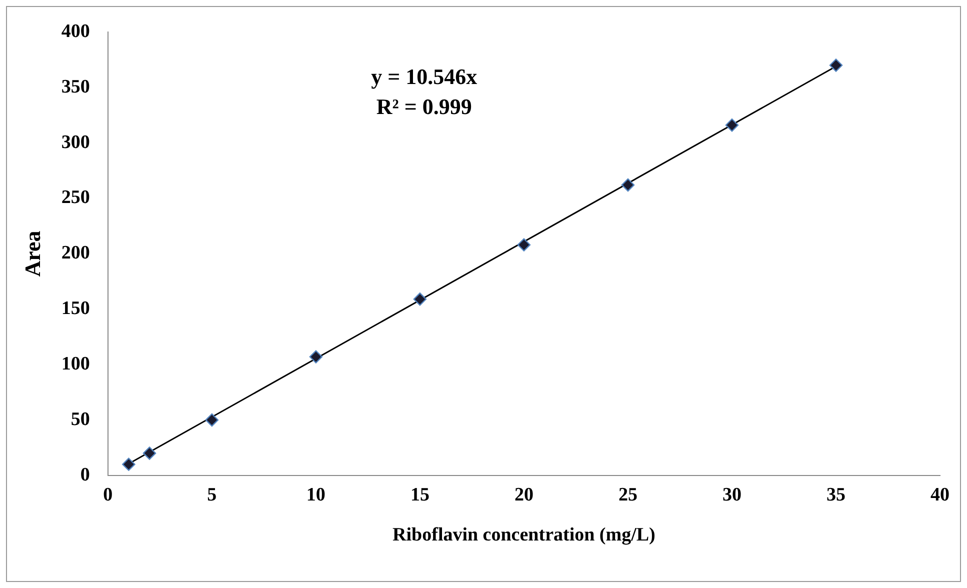 The image size is (967, 588). What do you see at coordinates (524, 535) in the screenshot?
I see `x-axis-title: Riboflavin concentration (mg/L)` at bounding box center [524, 535].